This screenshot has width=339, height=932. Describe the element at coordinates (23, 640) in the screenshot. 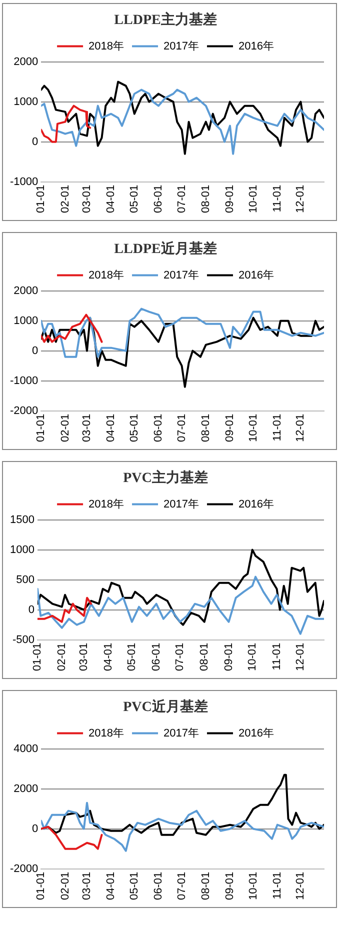

I see `y-tick-label: -500` at that location.